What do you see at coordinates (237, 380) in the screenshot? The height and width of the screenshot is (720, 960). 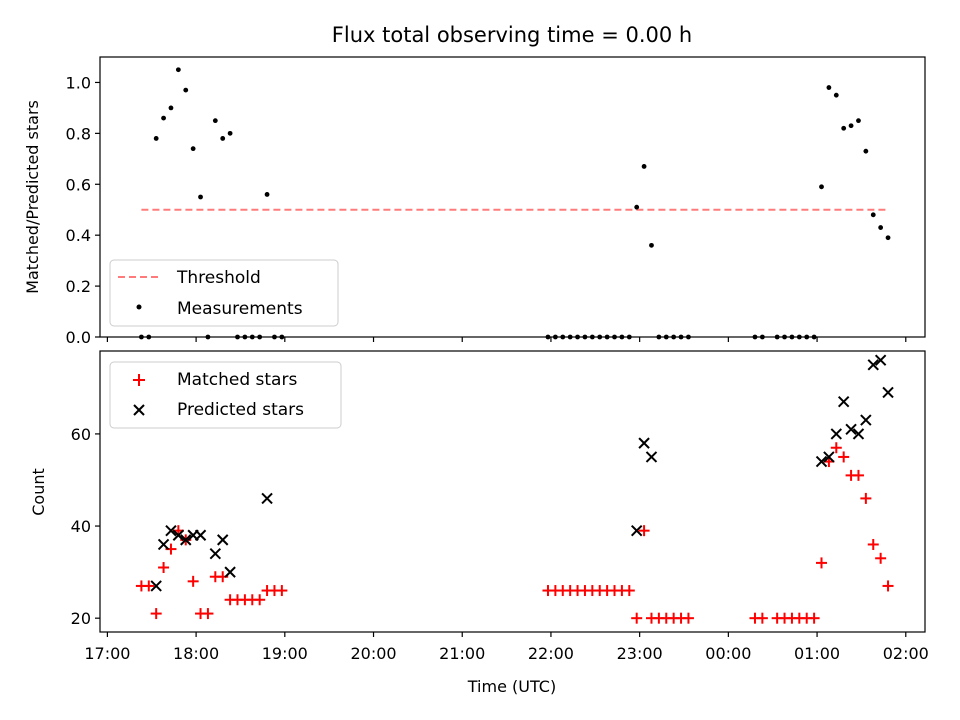 I see `legend-matched-label: Matched stars` at bounding box center [237, 380].